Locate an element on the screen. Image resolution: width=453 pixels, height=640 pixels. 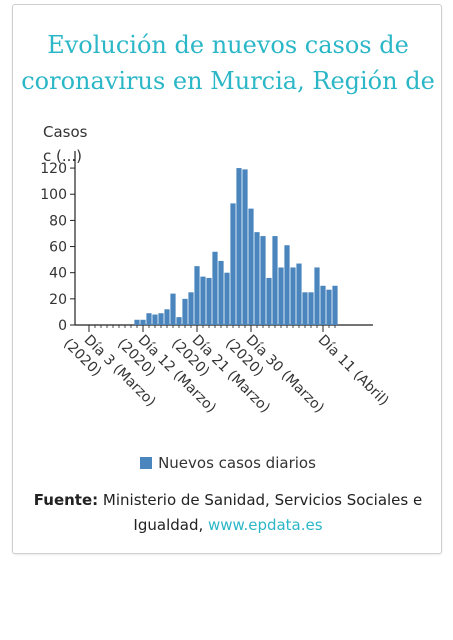
legend: Nuevos casos diarios is located at coordinates (228, 463).